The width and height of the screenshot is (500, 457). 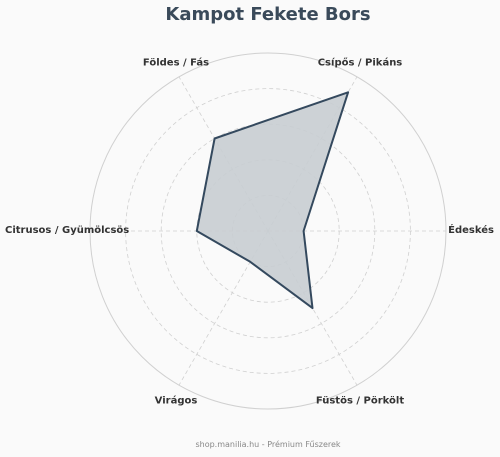 What do you see at coordinates (267, 444) in the screenshot?
I see `footer-text: shop.manilia.hu - Prémium Fűszerek` at bounding box center [267, 444].